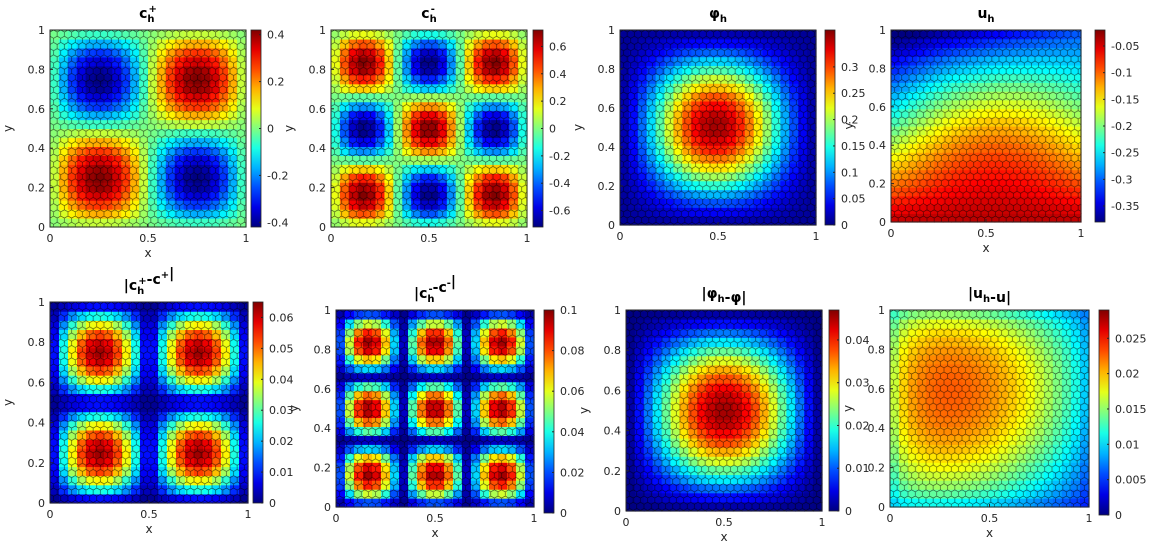  I want to click on title-base: |u, so click(975, 294).